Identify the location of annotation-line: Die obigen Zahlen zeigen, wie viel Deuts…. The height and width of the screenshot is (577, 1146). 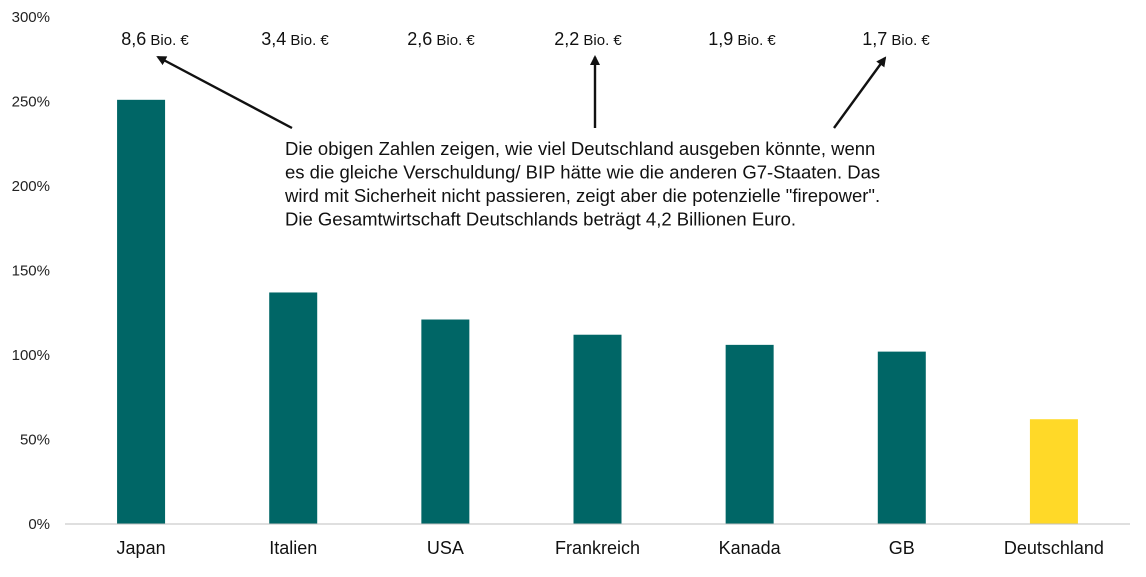
(580, 148).